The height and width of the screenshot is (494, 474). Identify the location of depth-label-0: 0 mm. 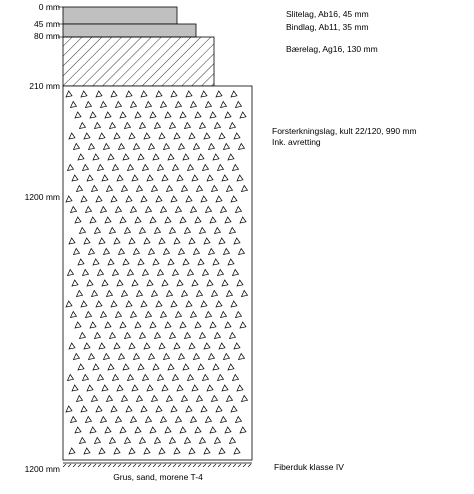
(49, 7).